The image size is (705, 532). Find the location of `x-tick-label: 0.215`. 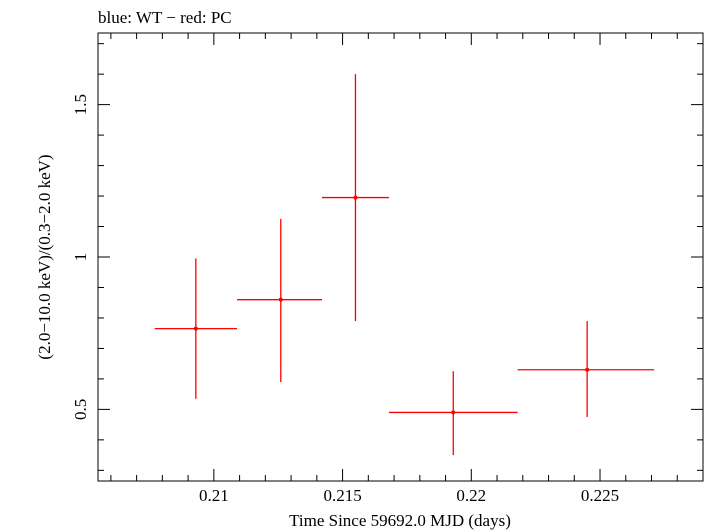

x-tick-label: 0.215 is located at coordinates (342, 495).